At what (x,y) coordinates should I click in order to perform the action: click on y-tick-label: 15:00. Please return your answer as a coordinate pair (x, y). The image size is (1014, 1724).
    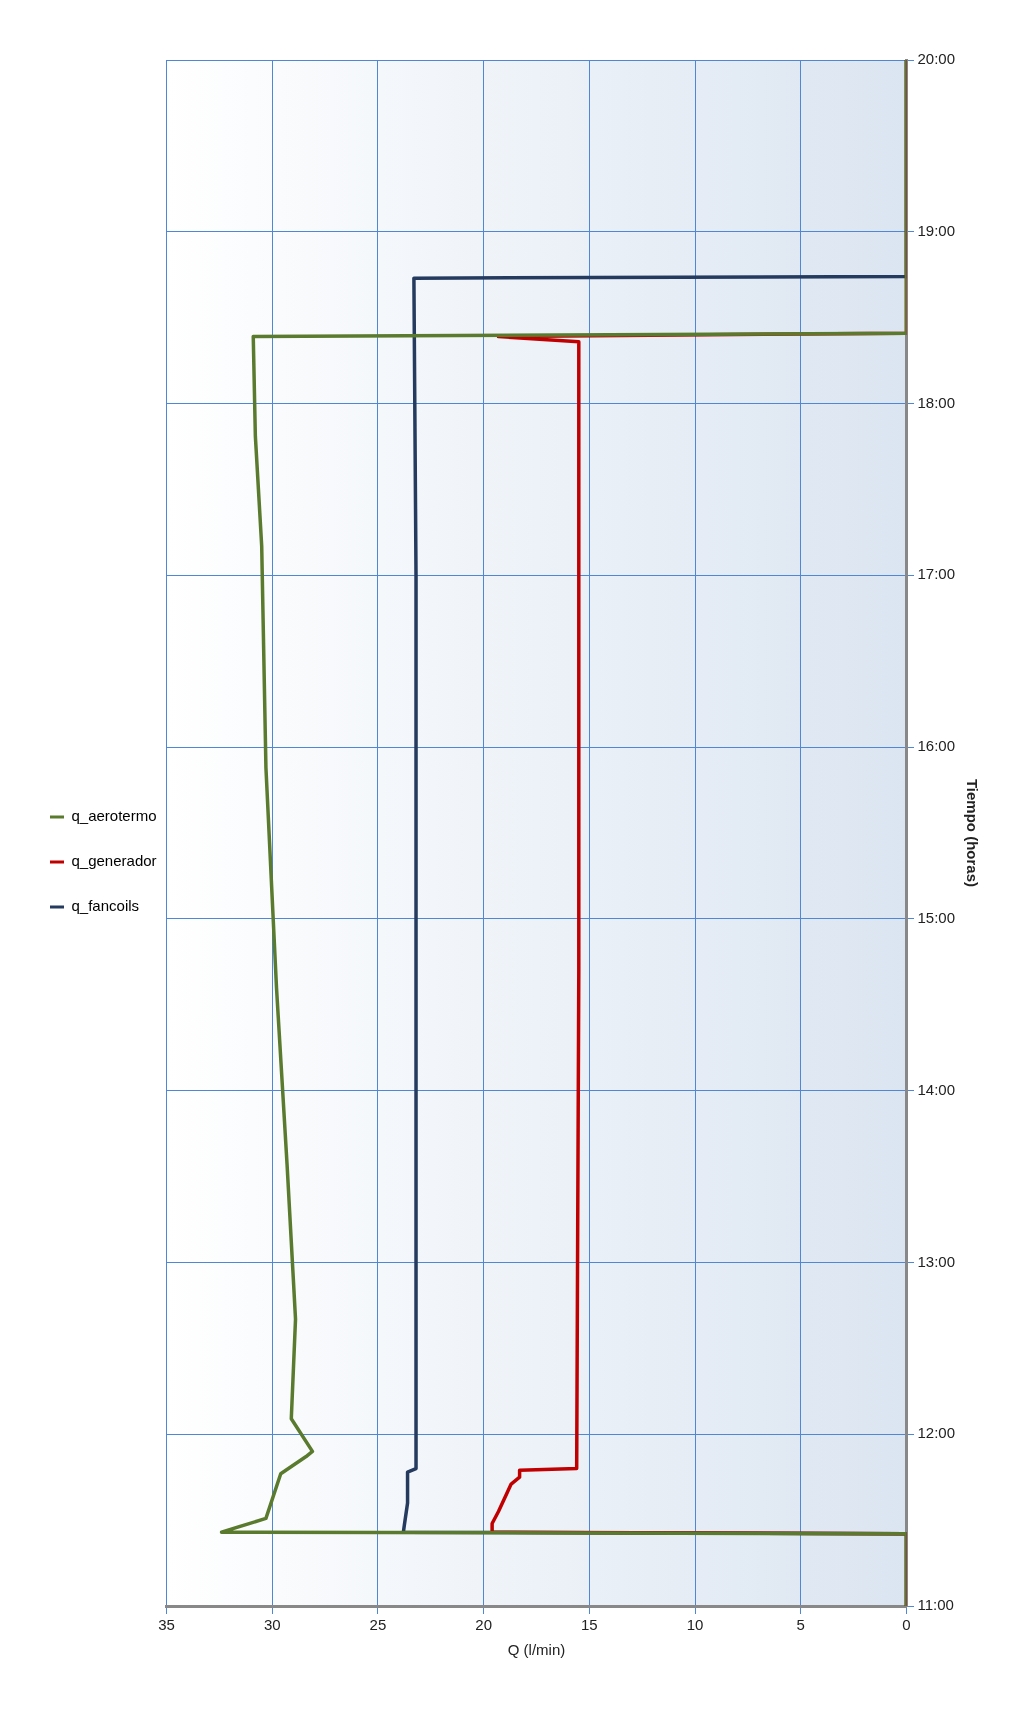
    Looking at the image, I should click on (936, 918).